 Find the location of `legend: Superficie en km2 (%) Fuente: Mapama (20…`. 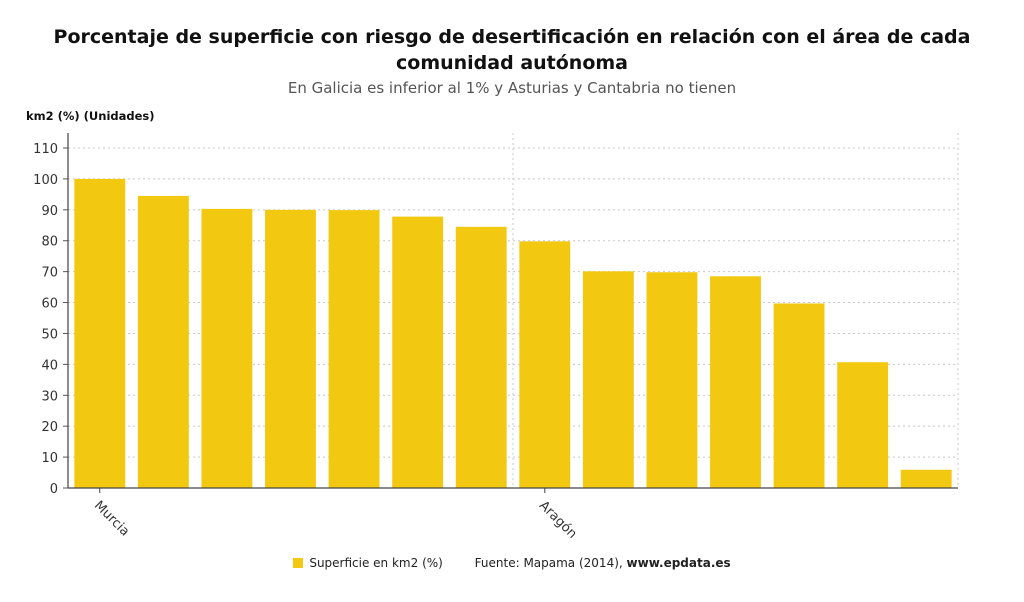

legend: Superficie en km2 (%) Fuente: Mapama (20… is located at coordinates (512, 563).